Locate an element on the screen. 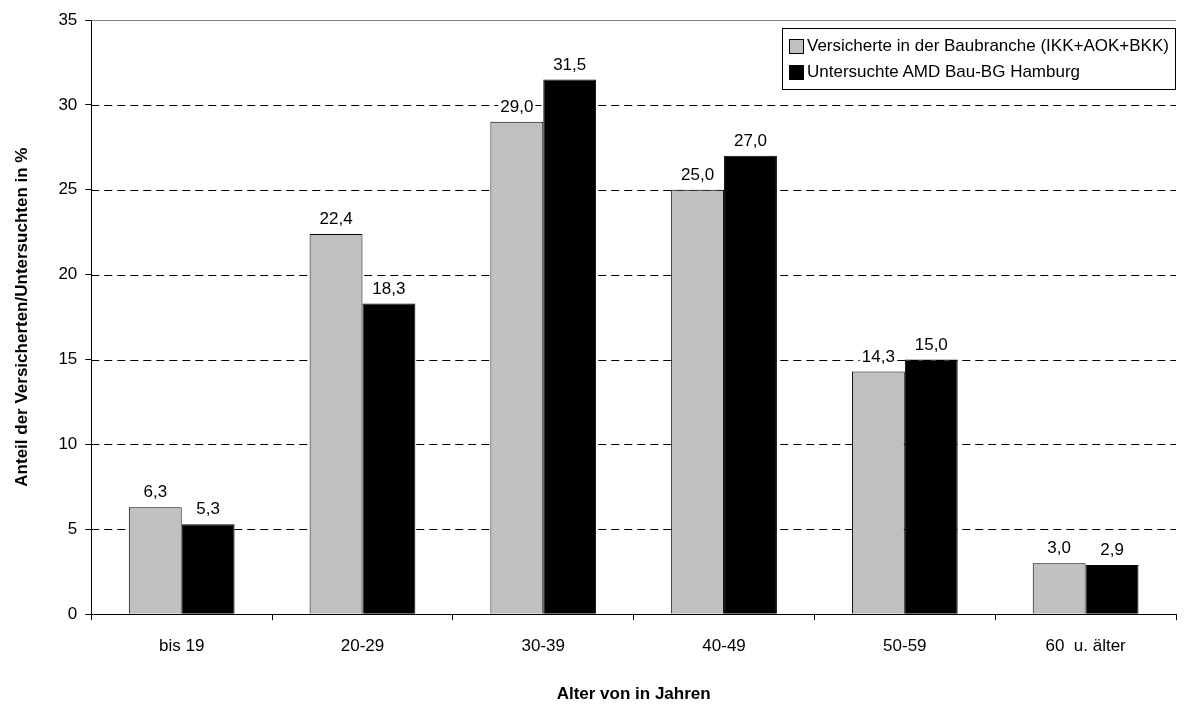 This screenshot has width=1190, height=717. data-label: 25,0 is located at coordinates (698, 174).